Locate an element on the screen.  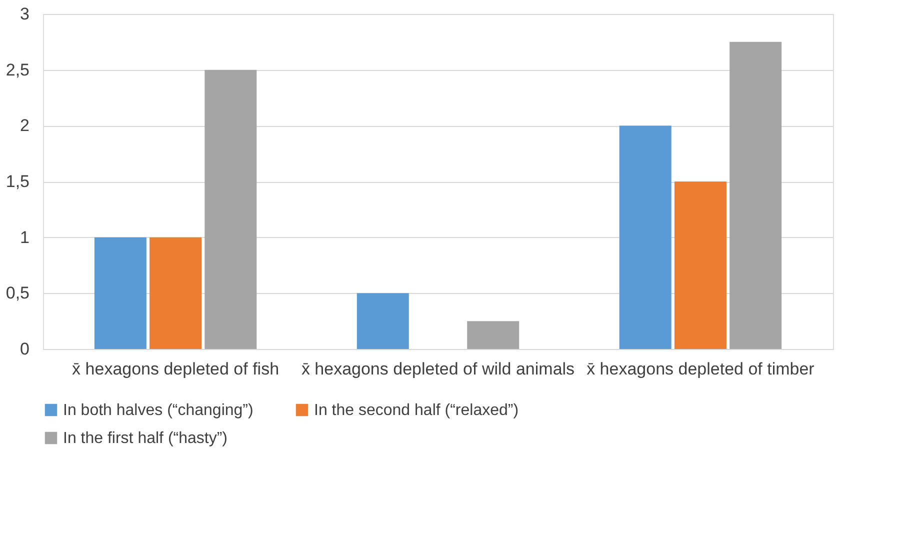
x-tick-label: x̄ hexagons depleted of timber is located at coordinates (700, 369).